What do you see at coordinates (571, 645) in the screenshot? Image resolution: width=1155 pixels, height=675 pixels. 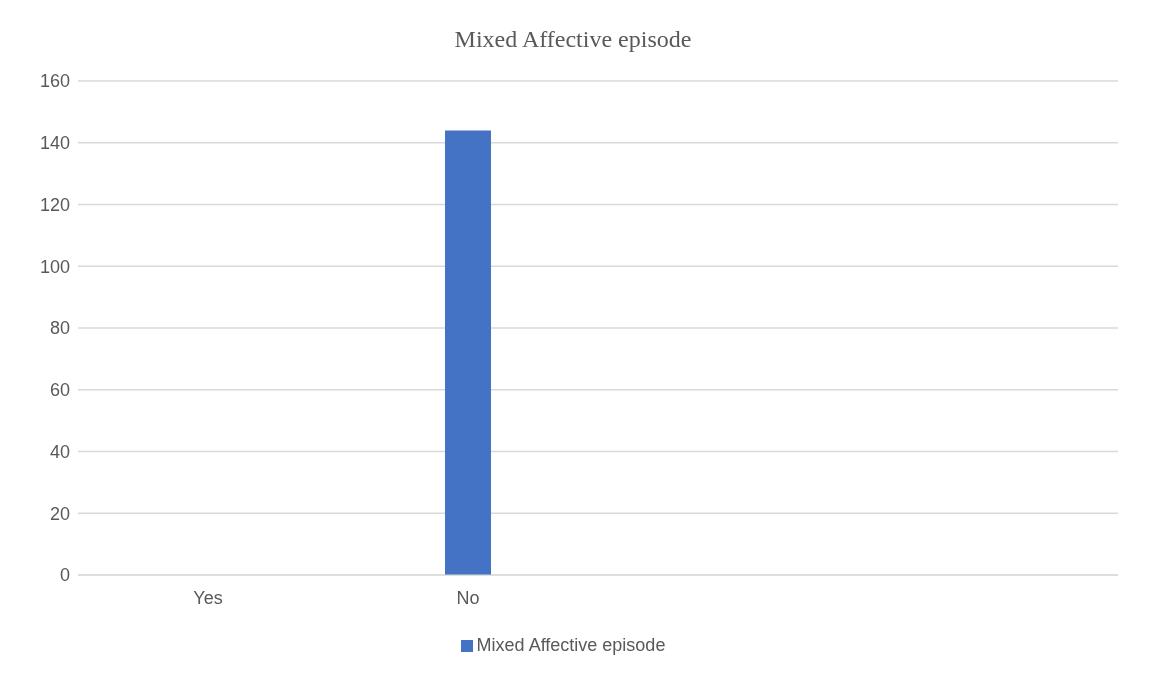 I see `legend-label: Mixed Affective episode` at bounding box center [571, 645].